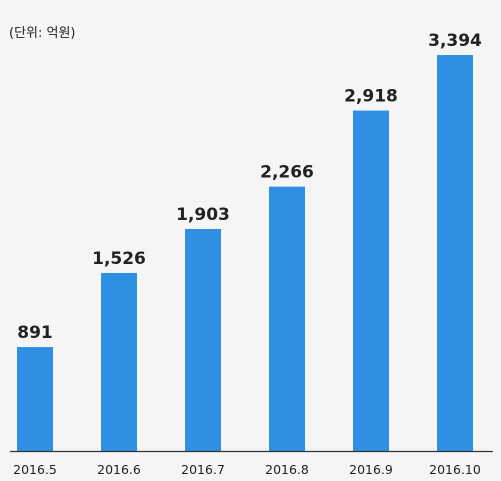  I want to click on bar-2016.5, so click(35, 399).